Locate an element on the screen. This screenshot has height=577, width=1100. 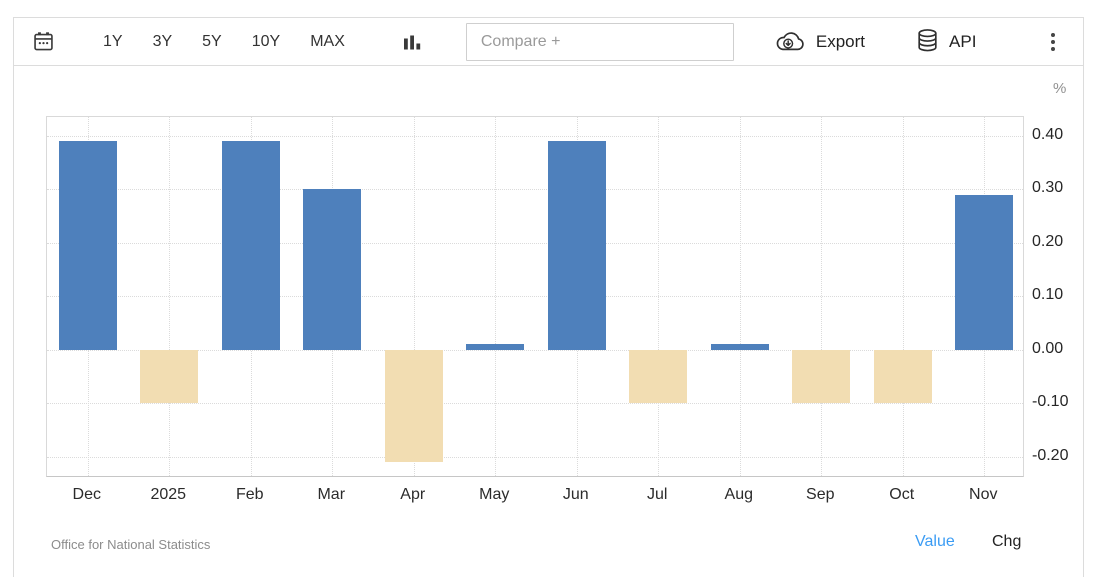
api-button: API is located at coordinates (945, 41).